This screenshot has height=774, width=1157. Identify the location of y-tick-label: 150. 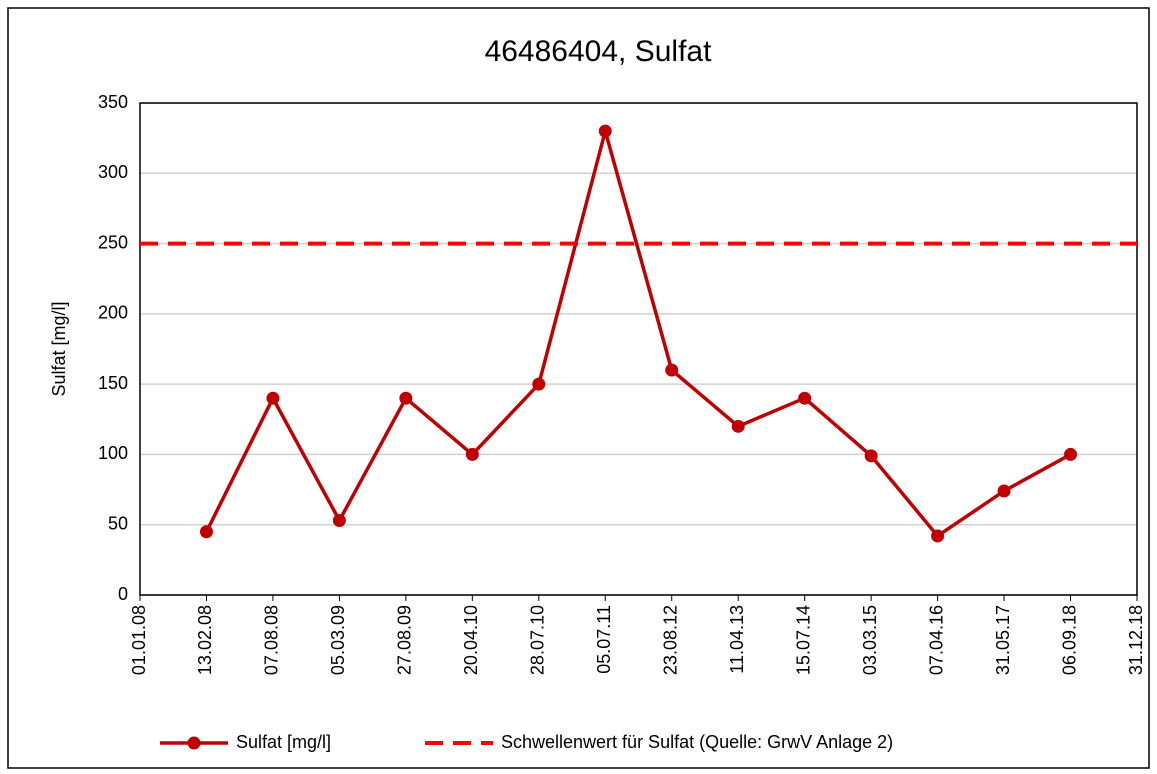
(113, 383).